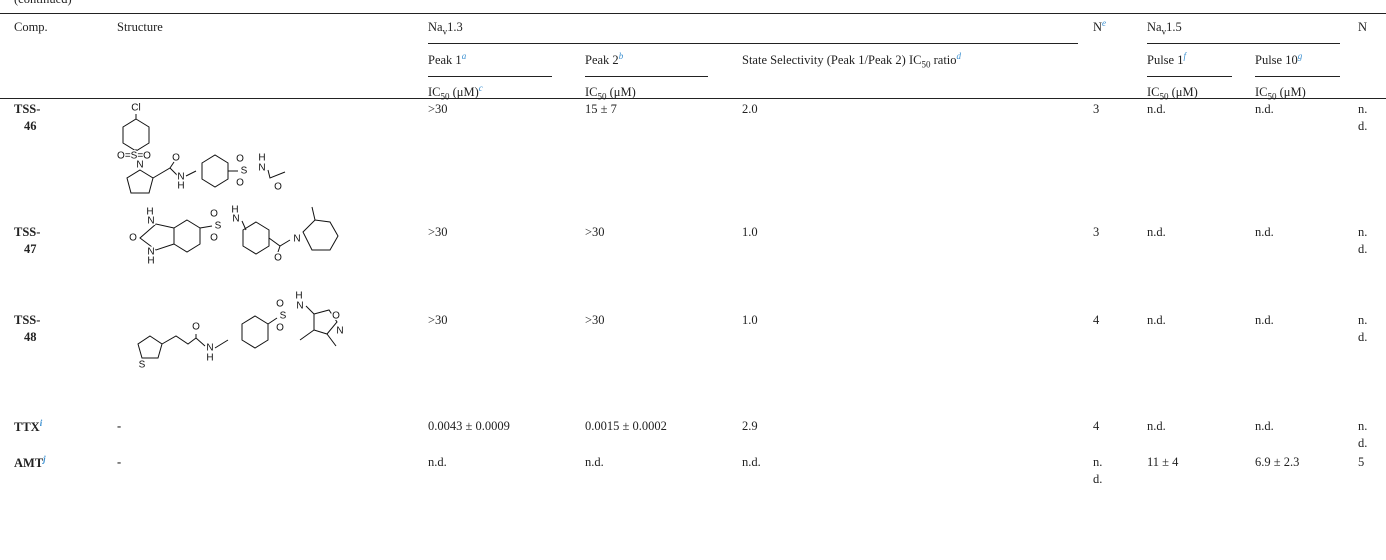 The height and width of the screenshot is (560, 1386). Describe the element at coordinates (445, 60) in the screenshot. I see `text-part: Peak 1` at that location.